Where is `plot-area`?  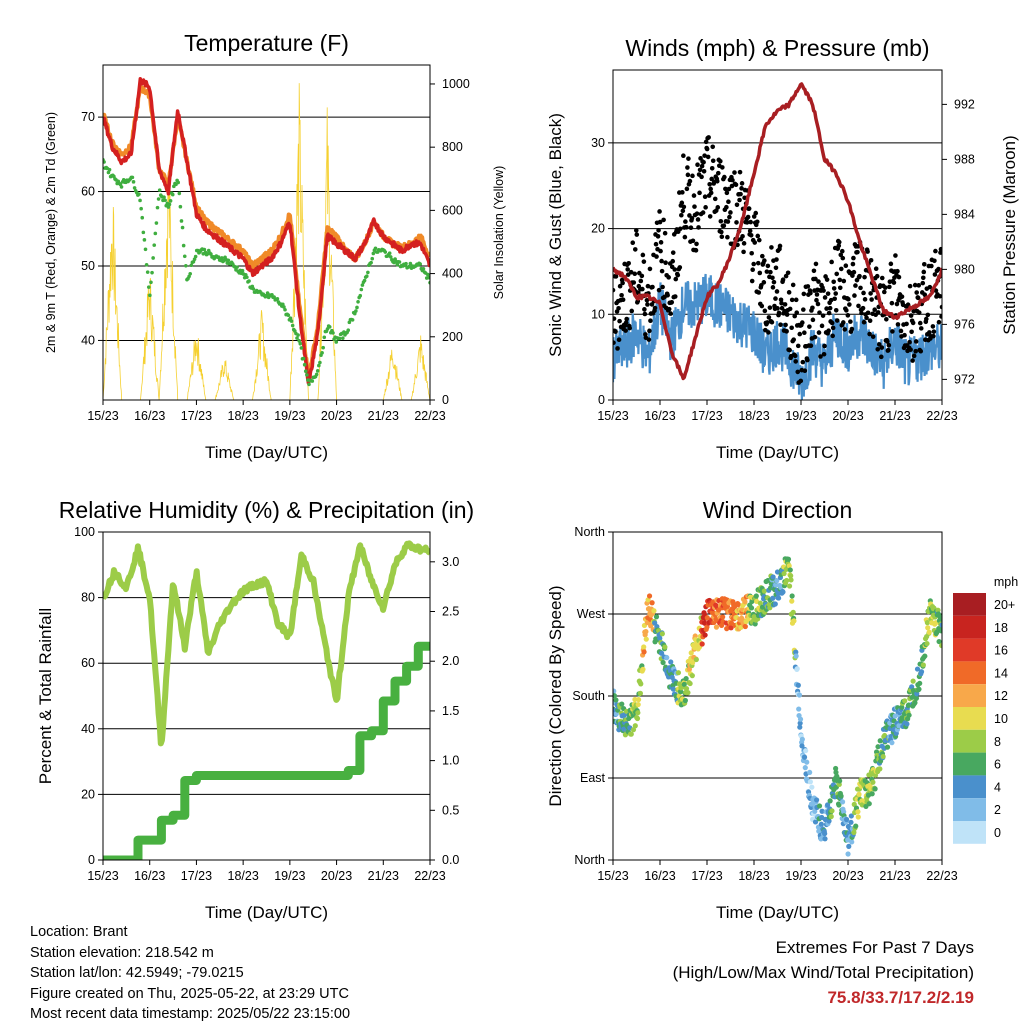
plot-area is located at coordinates (777, 241).